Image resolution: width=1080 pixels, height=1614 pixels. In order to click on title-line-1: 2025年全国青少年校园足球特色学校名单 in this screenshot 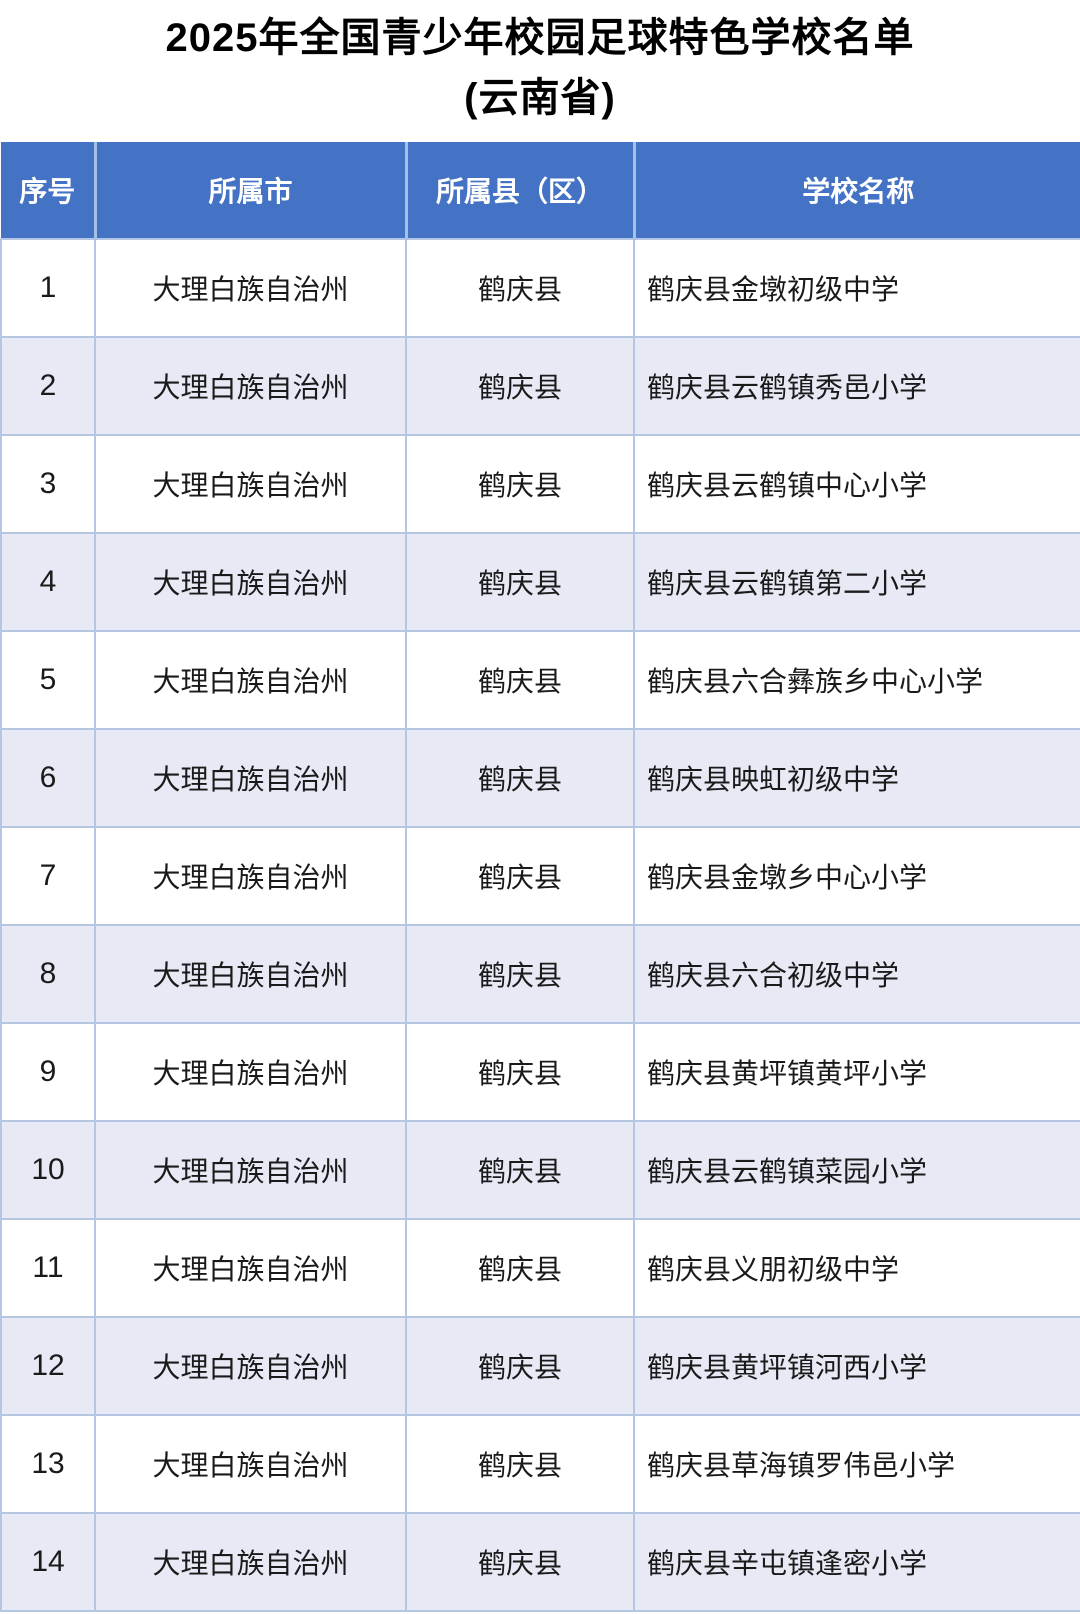, I will do `click(540, 38)`.